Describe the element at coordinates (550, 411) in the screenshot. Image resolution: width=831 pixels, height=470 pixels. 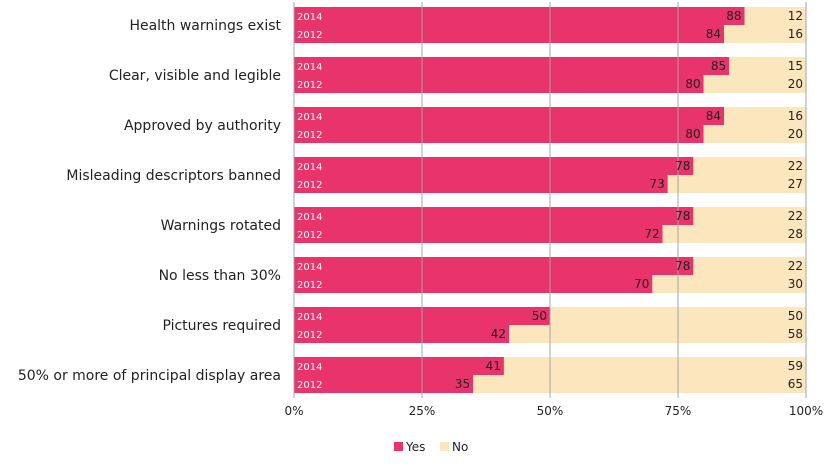
I see `x-tick-label: 50%` at that location.